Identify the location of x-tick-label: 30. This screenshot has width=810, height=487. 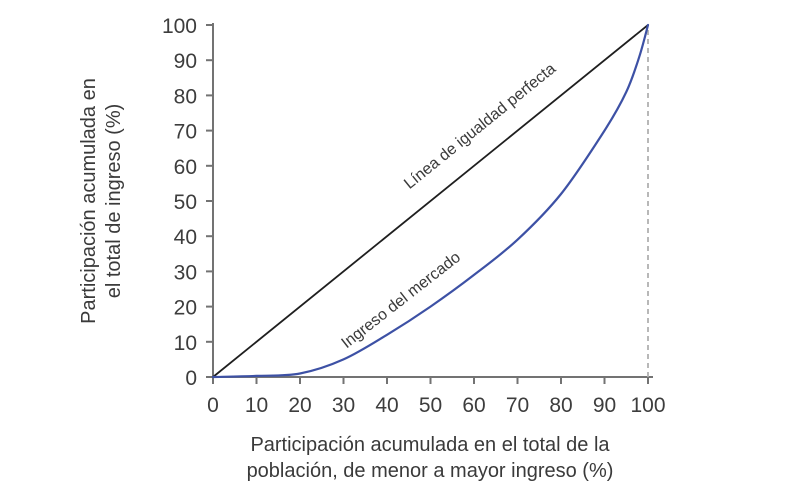
(343, 405).